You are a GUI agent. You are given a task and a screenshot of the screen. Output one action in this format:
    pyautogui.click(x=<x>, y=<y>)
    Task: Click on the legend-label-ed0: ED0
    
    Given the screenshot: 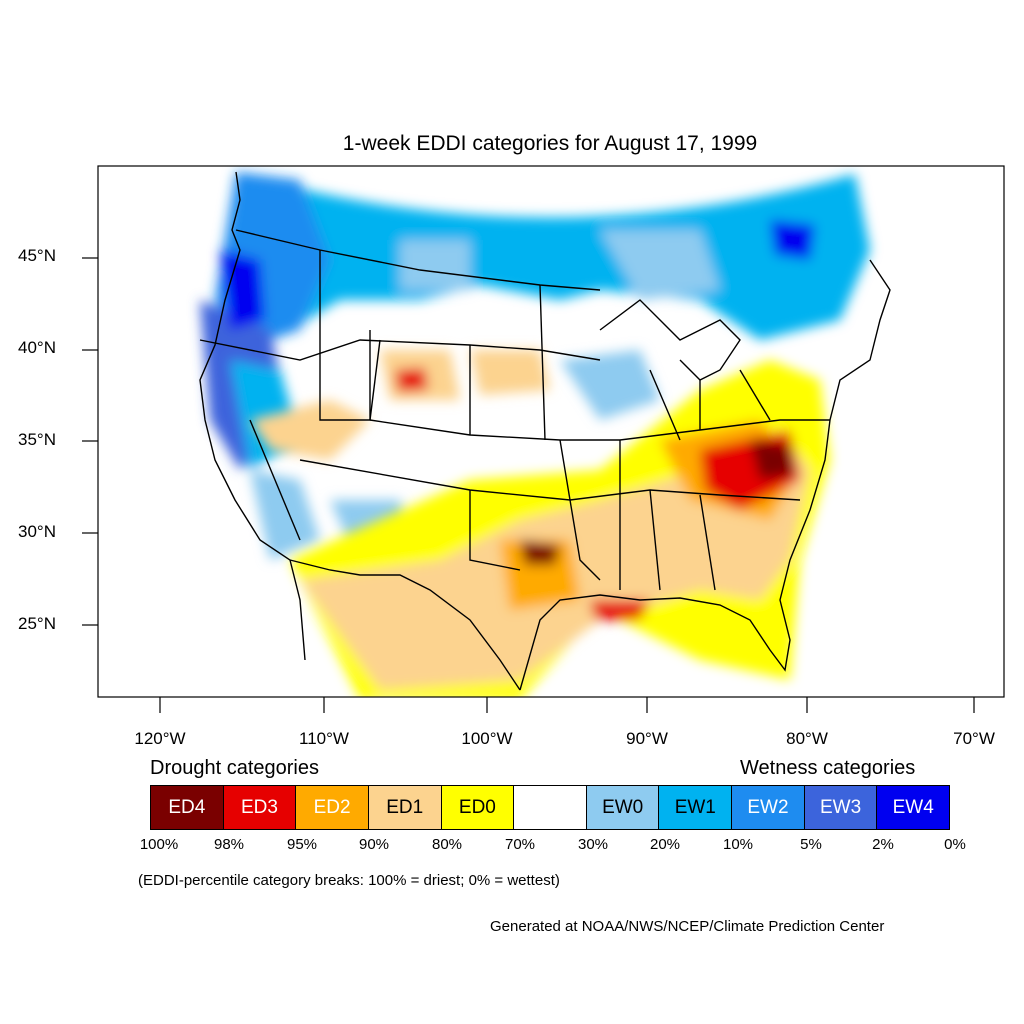 What is the action you would take?
    pyautogui.click(x=477, y=807)
    